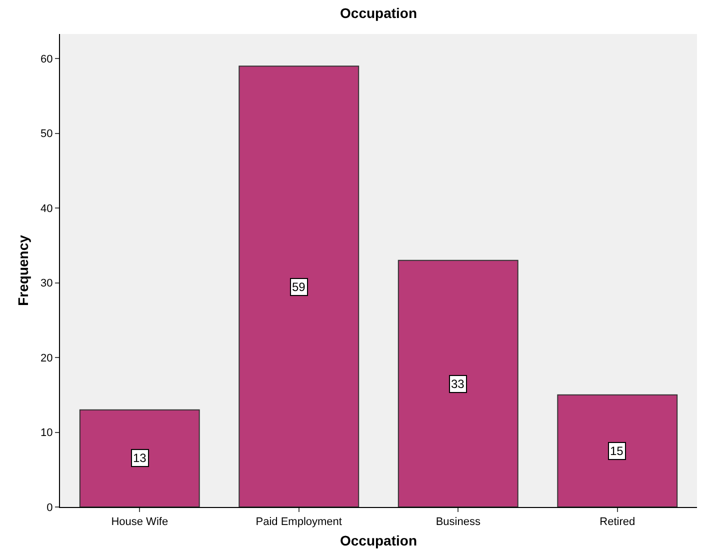 This screenshot has height=560, width=701. What do you see at coordinates (379, 13) in the screenshot?
I see `chart-title: Occupation` at bounding box center [379, 13].